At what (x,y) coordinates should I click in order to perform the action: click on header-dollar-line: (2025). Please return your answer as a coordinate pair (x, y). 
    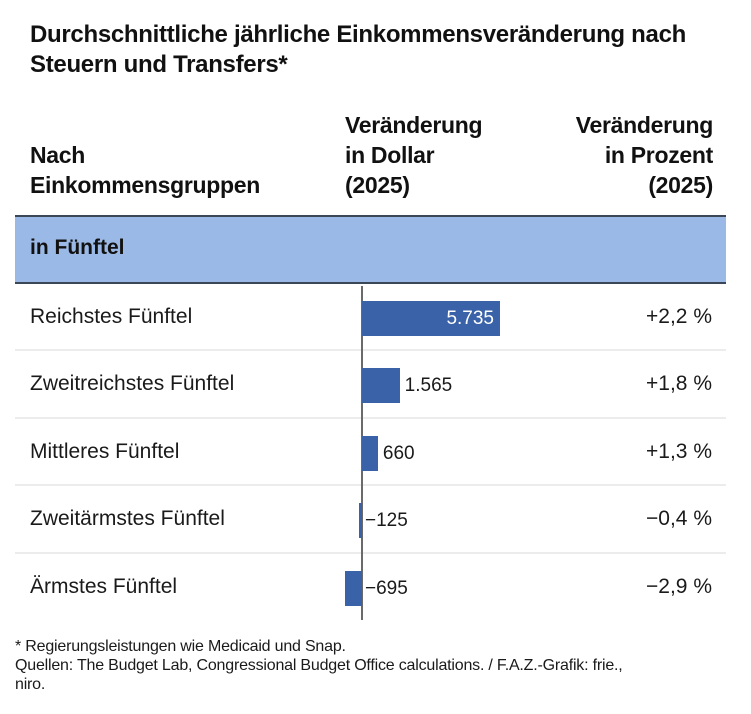
    Looking at the image, I should click on (377, 185).